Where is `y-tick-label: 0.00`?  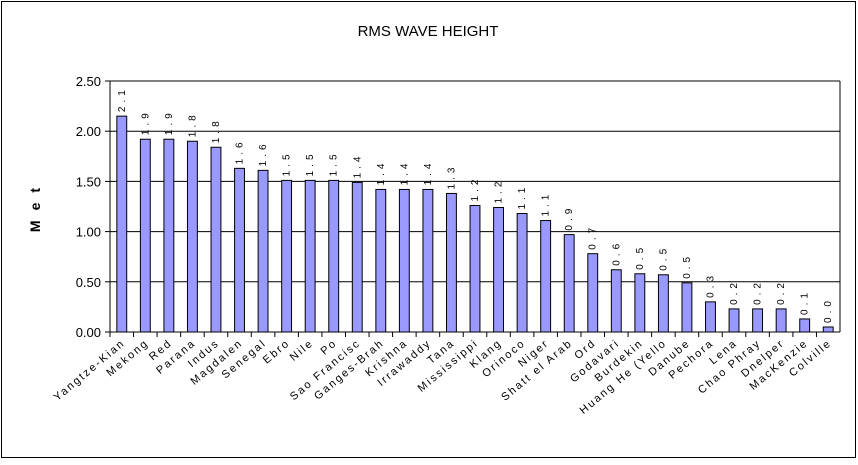 y-tick-label: 0.00 is located at coordinates (88, 332).